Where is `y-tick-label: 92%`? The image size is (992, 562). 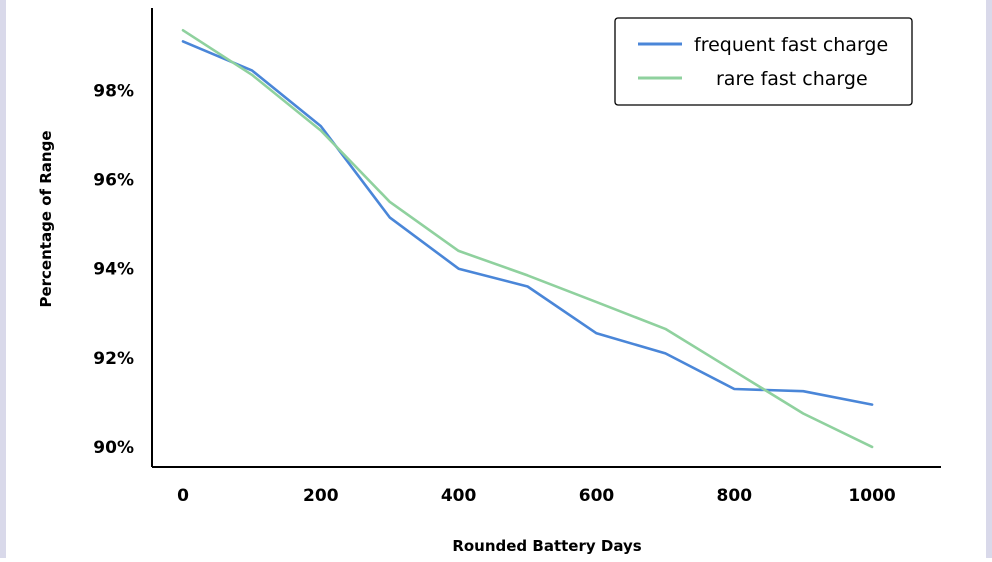 y-tick-label: 92% is located at coordinates (113, 359).